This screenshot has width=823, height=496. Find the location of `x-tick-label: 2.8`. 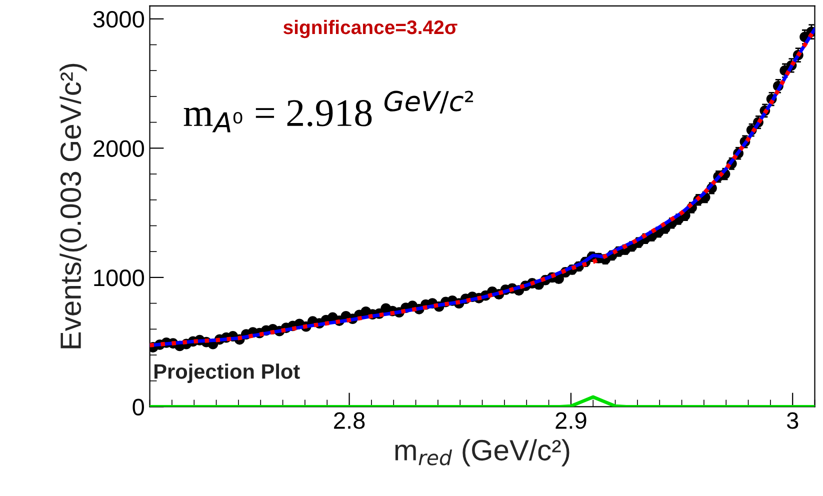

x-tick-label: 2.8 is located at coordinates (349, 420).